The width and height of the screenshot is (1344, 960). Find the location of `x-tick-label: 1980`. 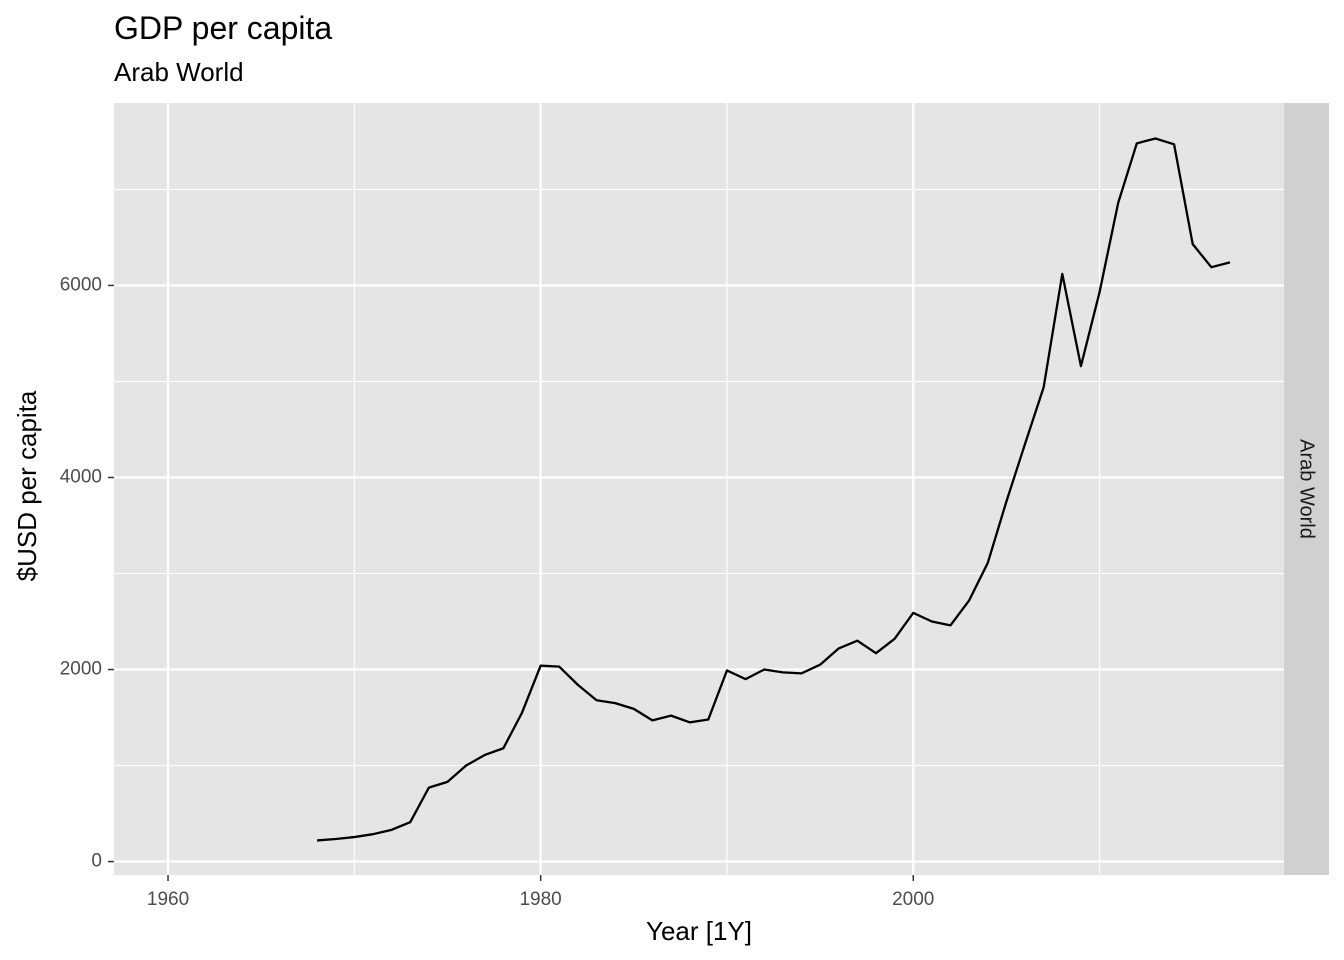

x-tick-label: 1980 is located at coordinates (540, 899).